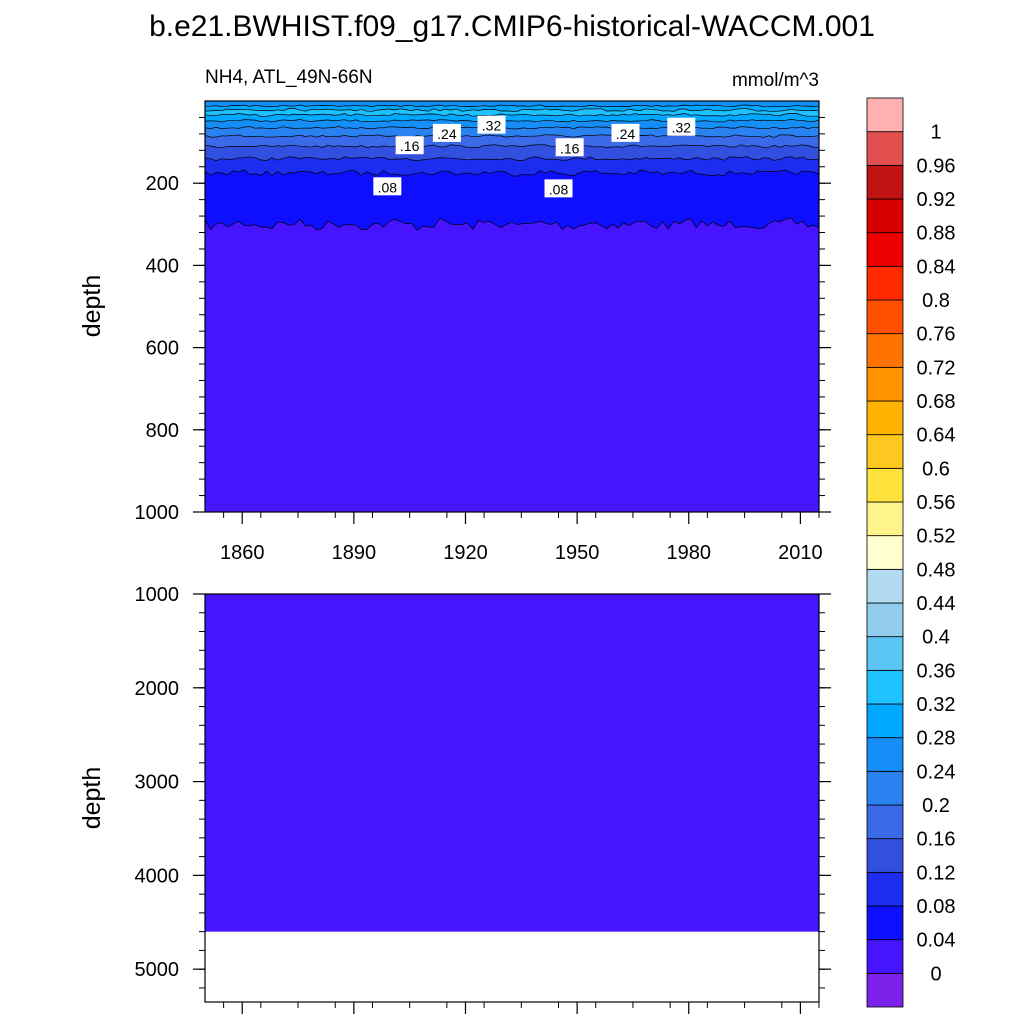 This screenshot has height=1024, width=1024. Describe the element at coordinates (936, 469) in the screenshot. I see `colorbar-label: 0.6` at that location.